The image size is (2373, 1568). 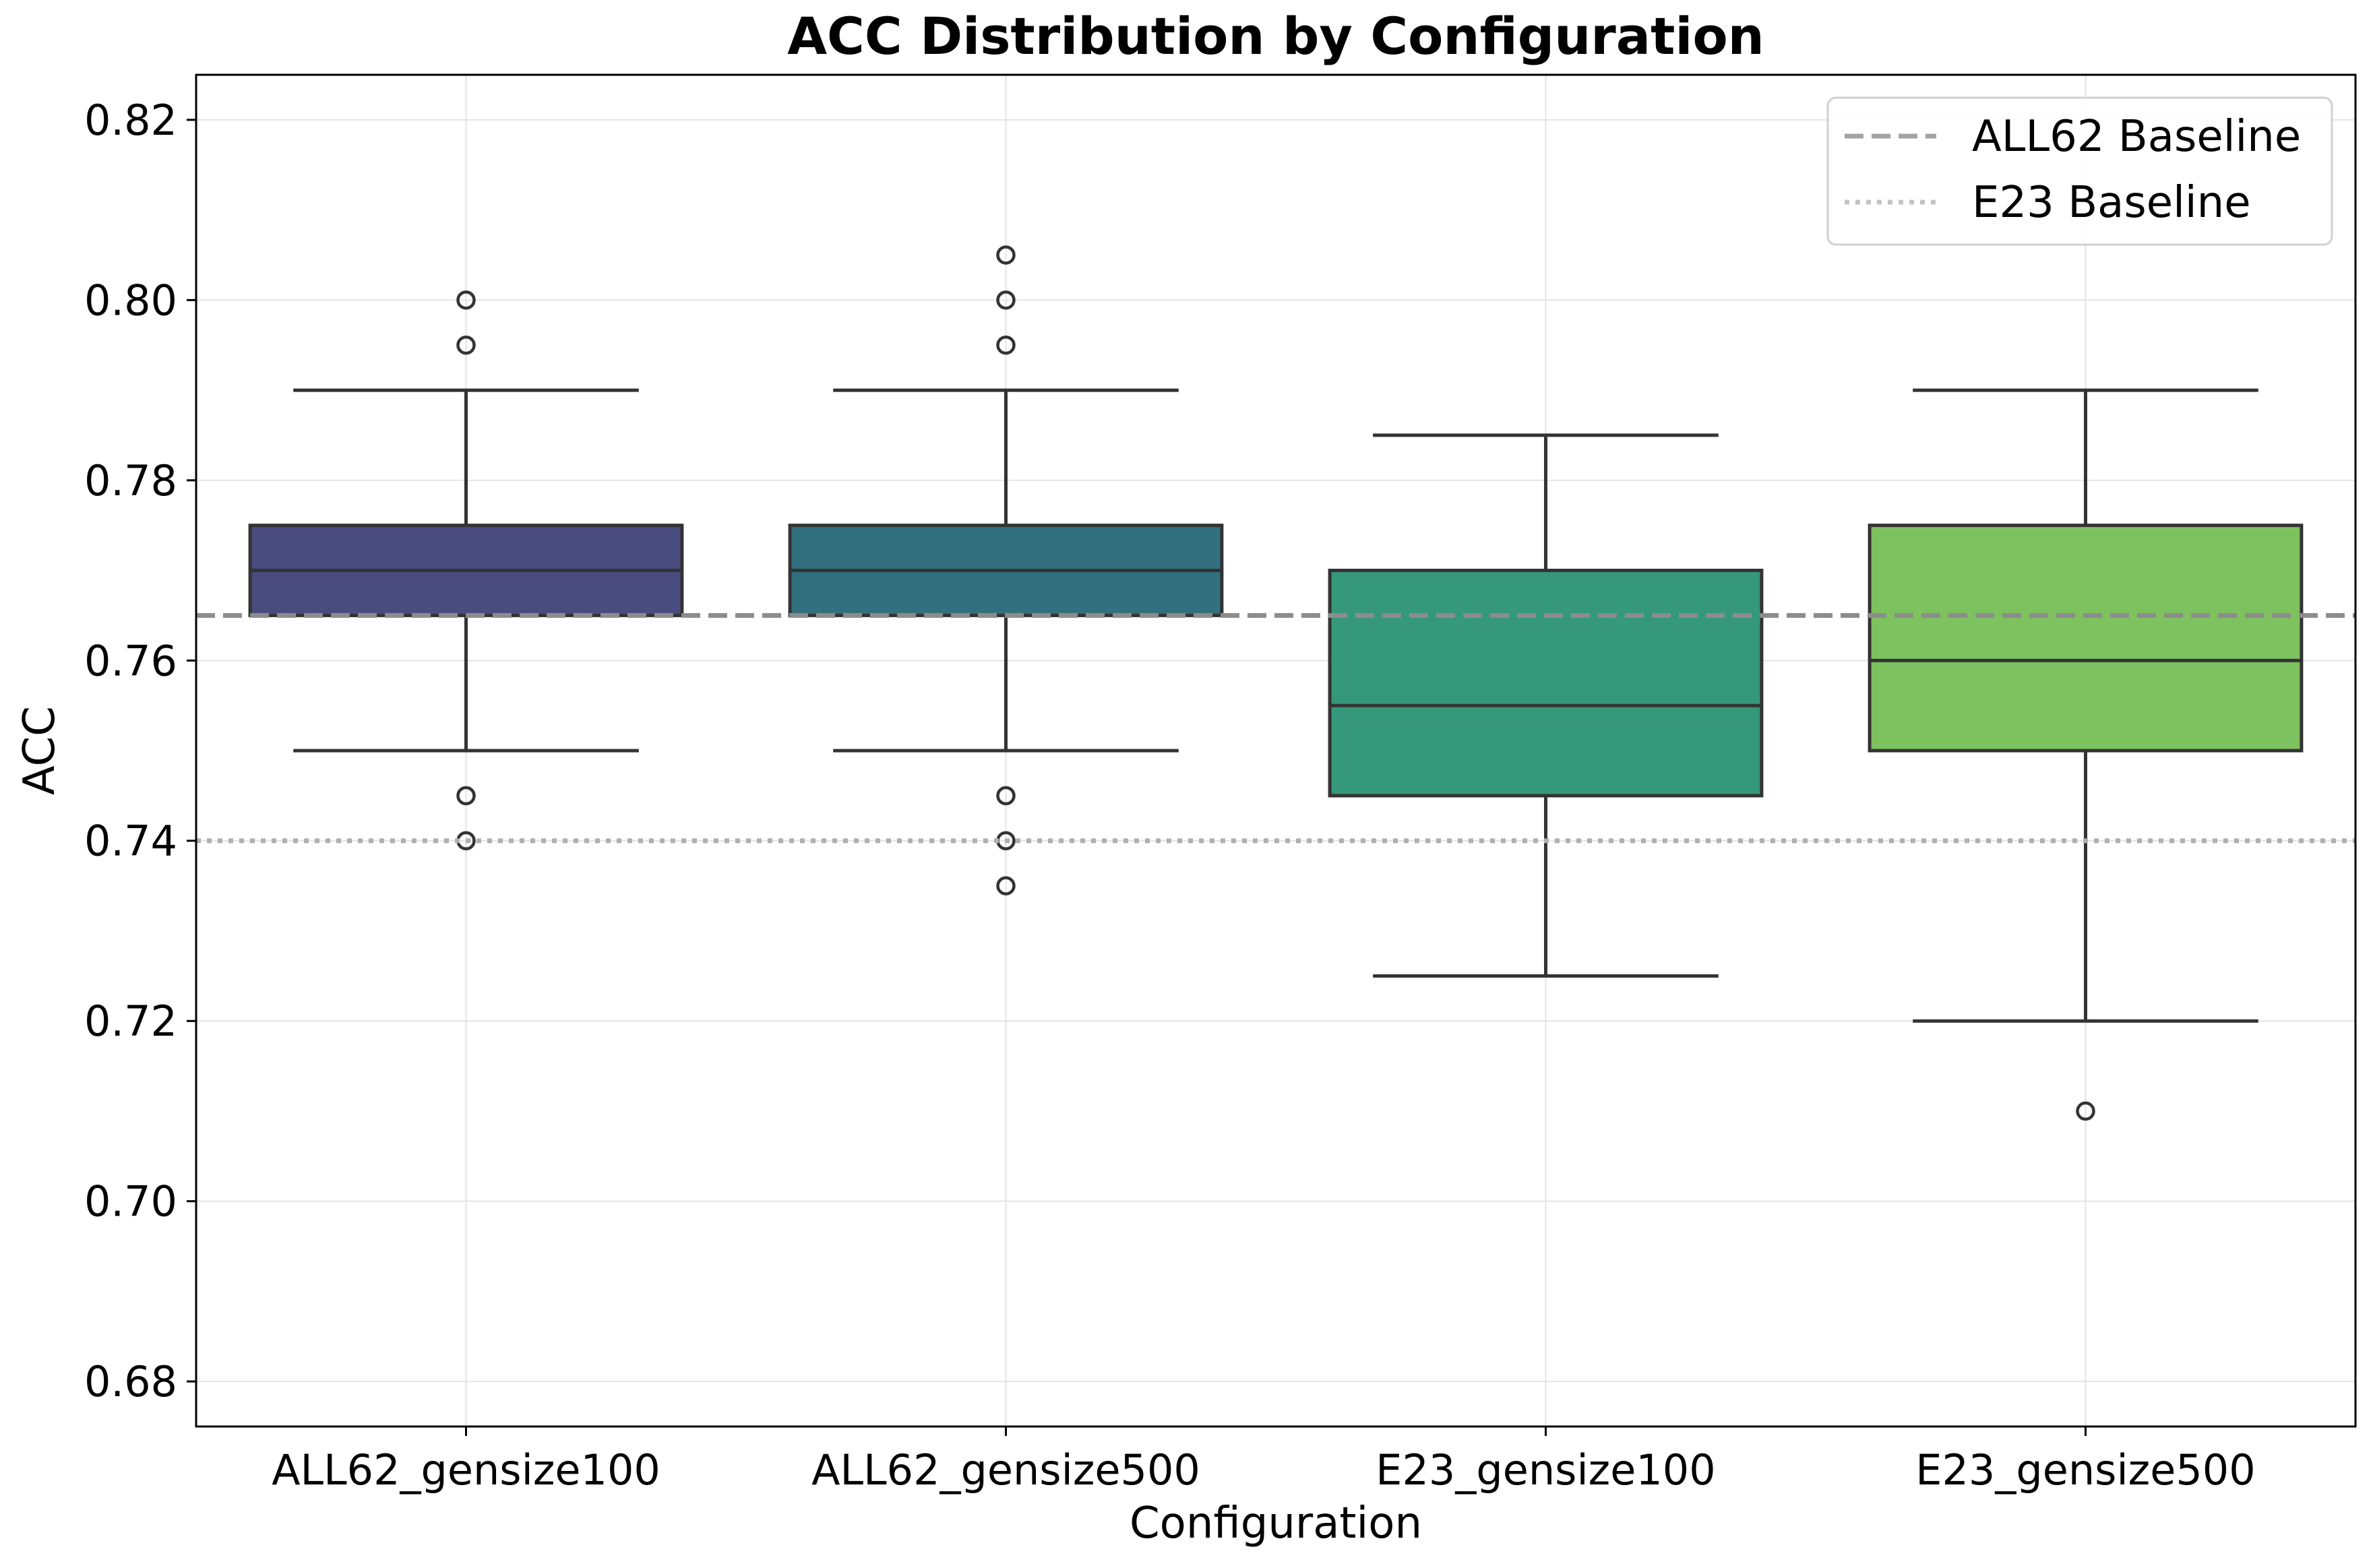 What do you see at coordinates (130, 121) in the screenshot?
I see `y-tick-label: 0.82` at bounding box center [130, 121].